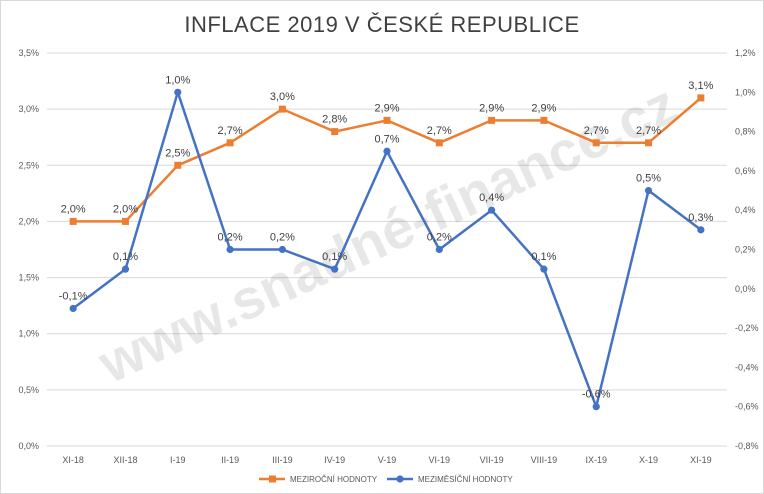 The height and width of the screenshot is (494, 764). I want to click on chart-title: INFLACE 2019 V ČESKÉ REPUBLICE, so click(381, 24).